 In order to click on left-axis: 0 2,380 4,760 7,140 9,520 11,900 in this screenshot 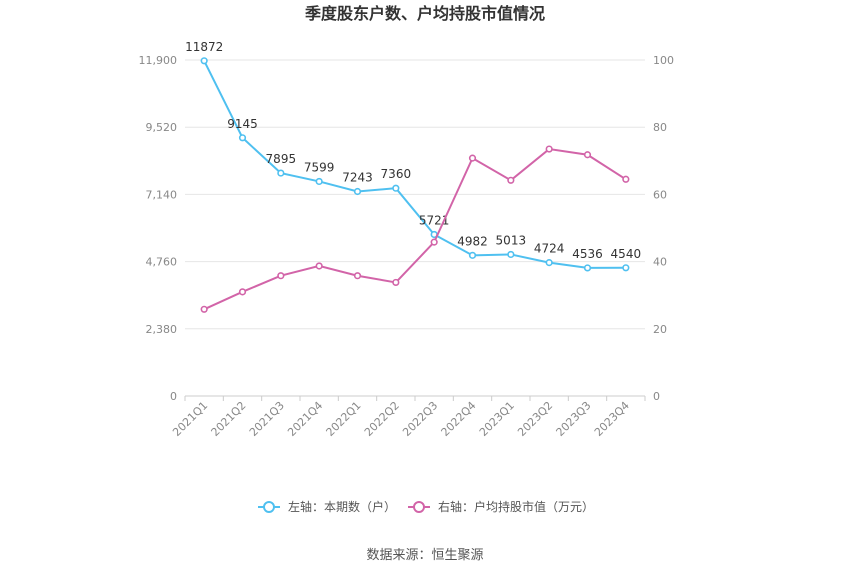, I will do `click(158, 228)`.